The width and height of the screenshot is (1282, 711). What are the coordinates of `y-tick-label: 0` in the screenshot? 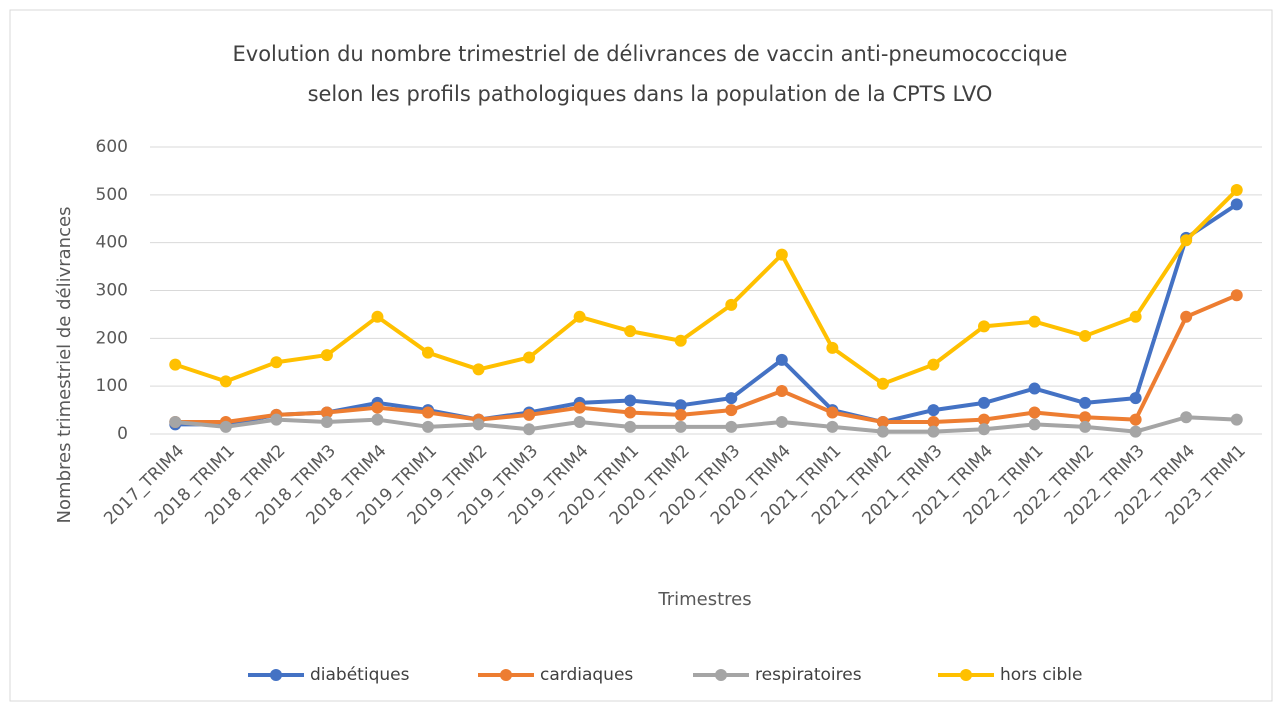 It's located at (122, 434).